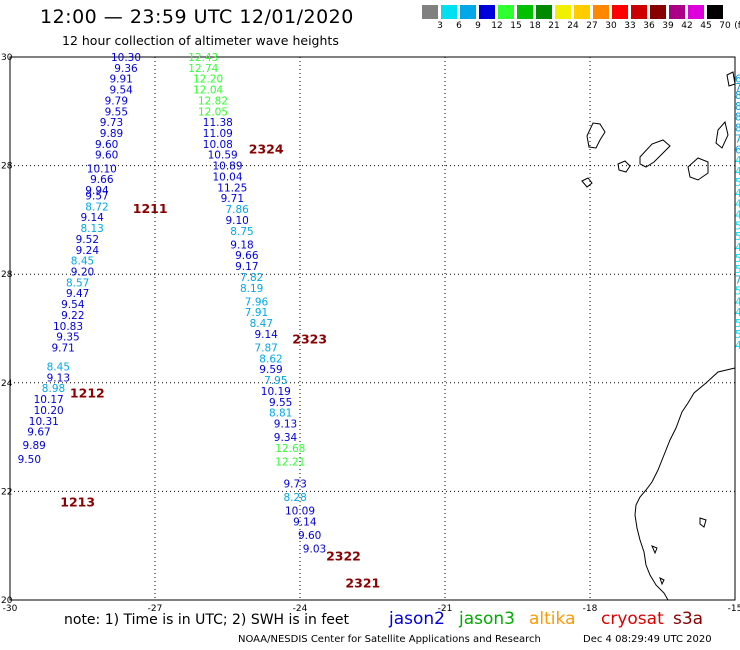 Image resolution: width=740 pixels, height=650 pixels. Describe the element at coordinates (246, 267) in the screenshot. I see `swh-value: 9.17` at that location.